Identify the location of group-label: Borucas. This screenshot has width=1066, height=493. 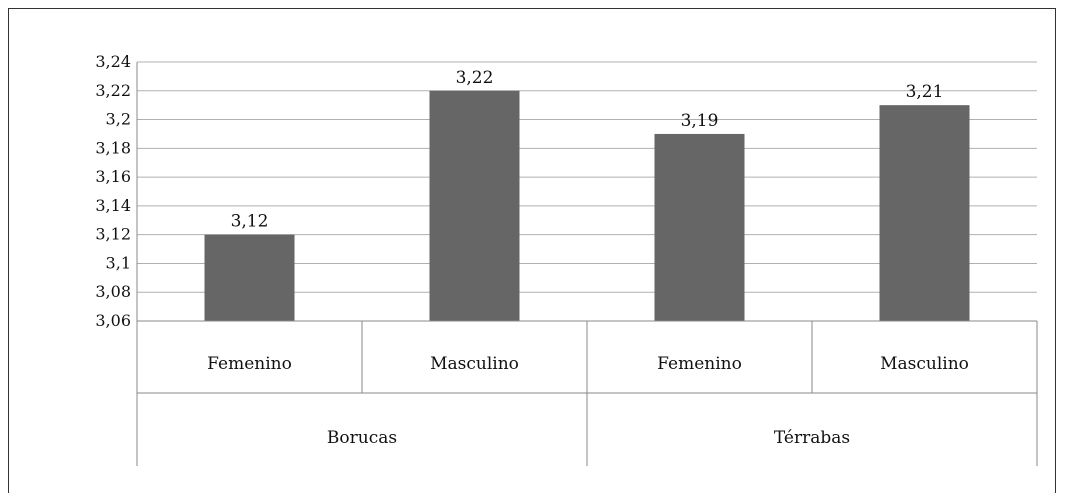
(362, 438).